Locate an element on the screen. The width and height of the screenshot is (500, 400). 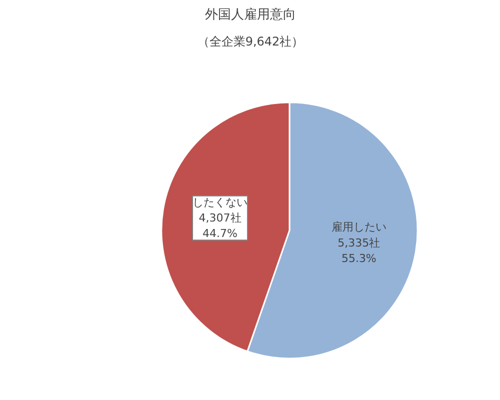
slice-label: 雇用したい is located at coordinates (358, 227).